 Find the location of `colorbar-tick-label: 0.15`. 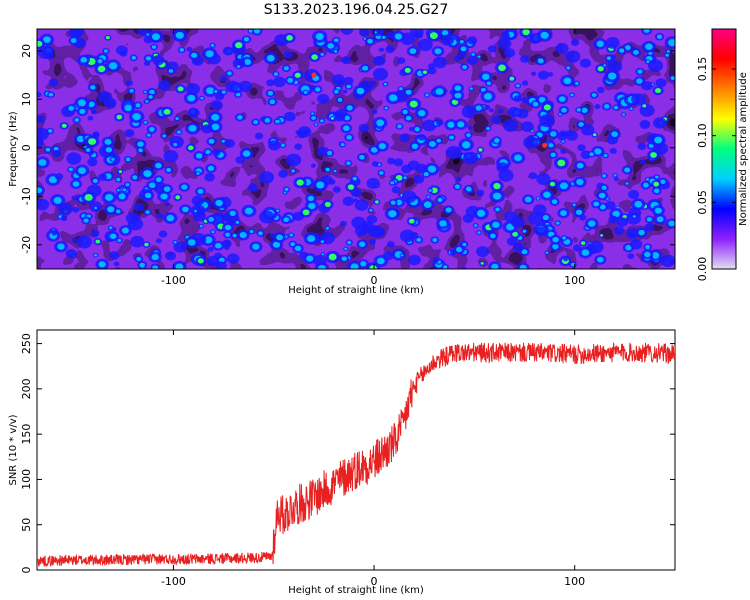

colorbar-tick-label: 0.15 is located at coordinates (702, 69).